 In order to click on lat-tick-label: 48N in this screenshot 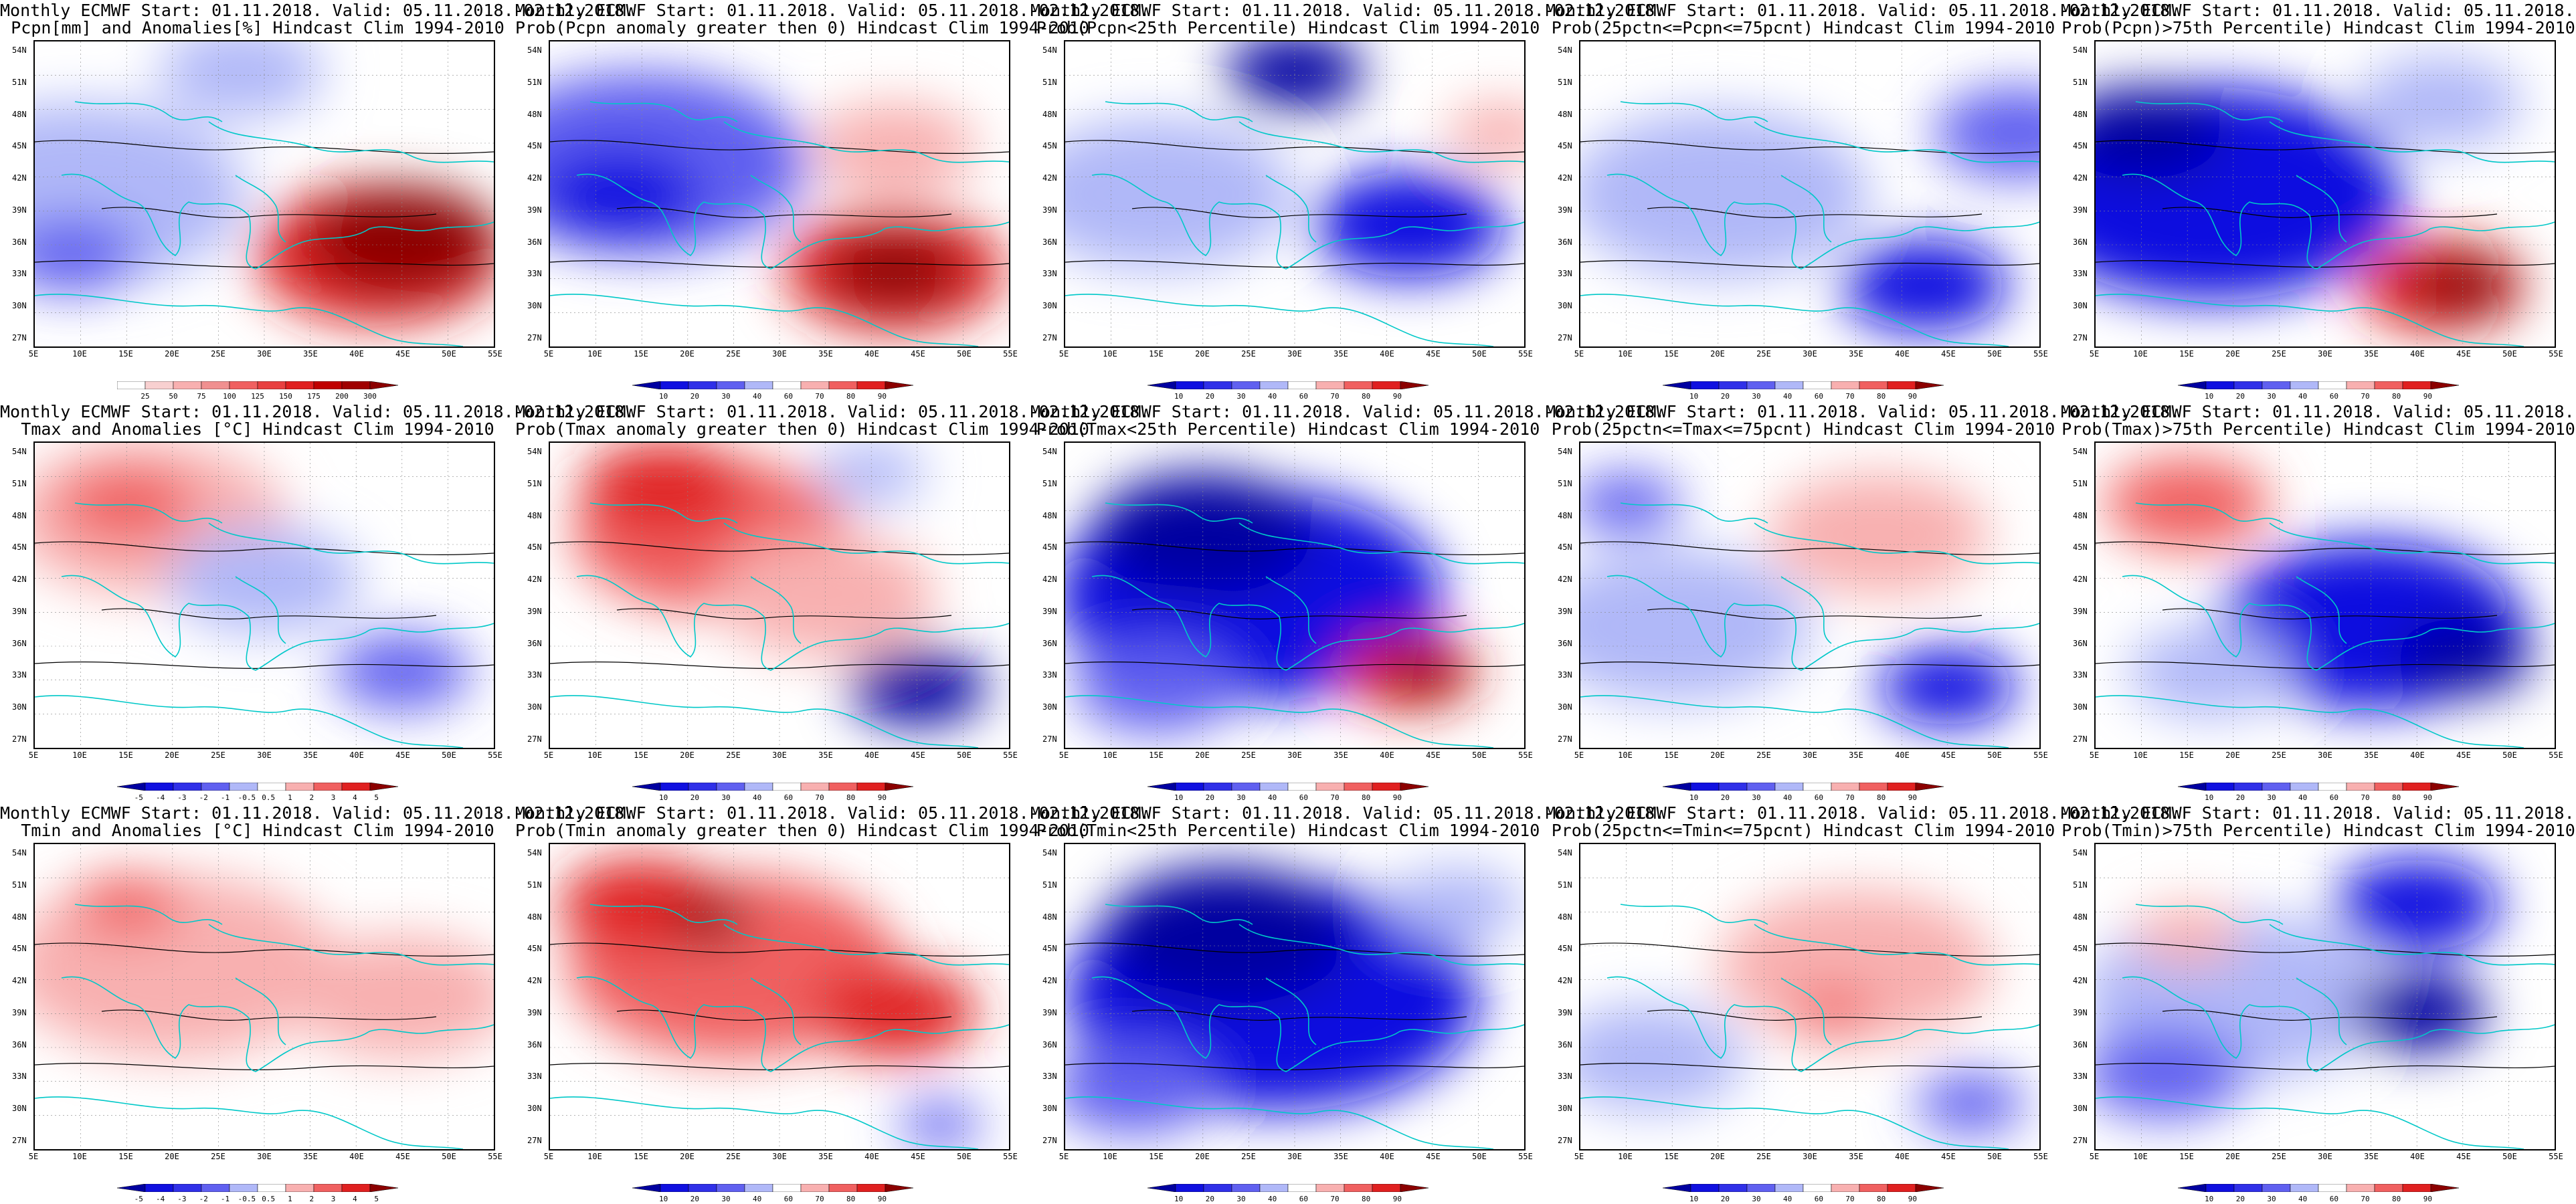, I will do `click(1049, 114)`.